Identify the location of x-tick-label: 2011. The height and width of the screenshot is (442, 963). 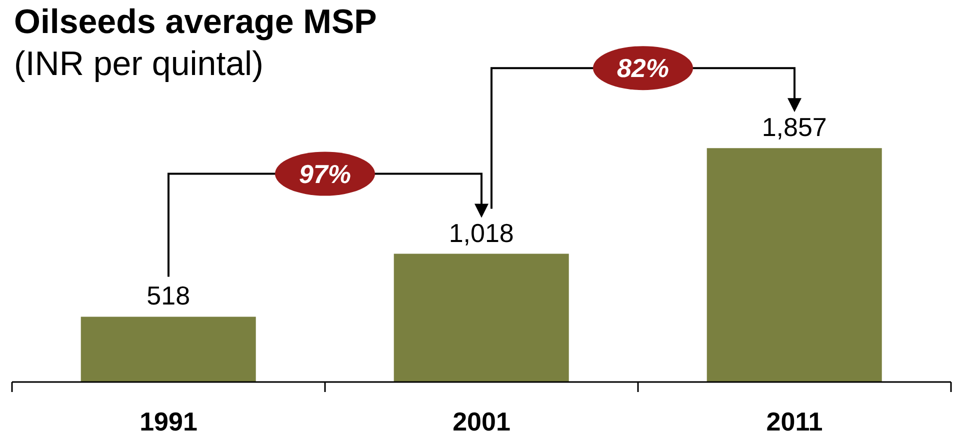
(794, 421).